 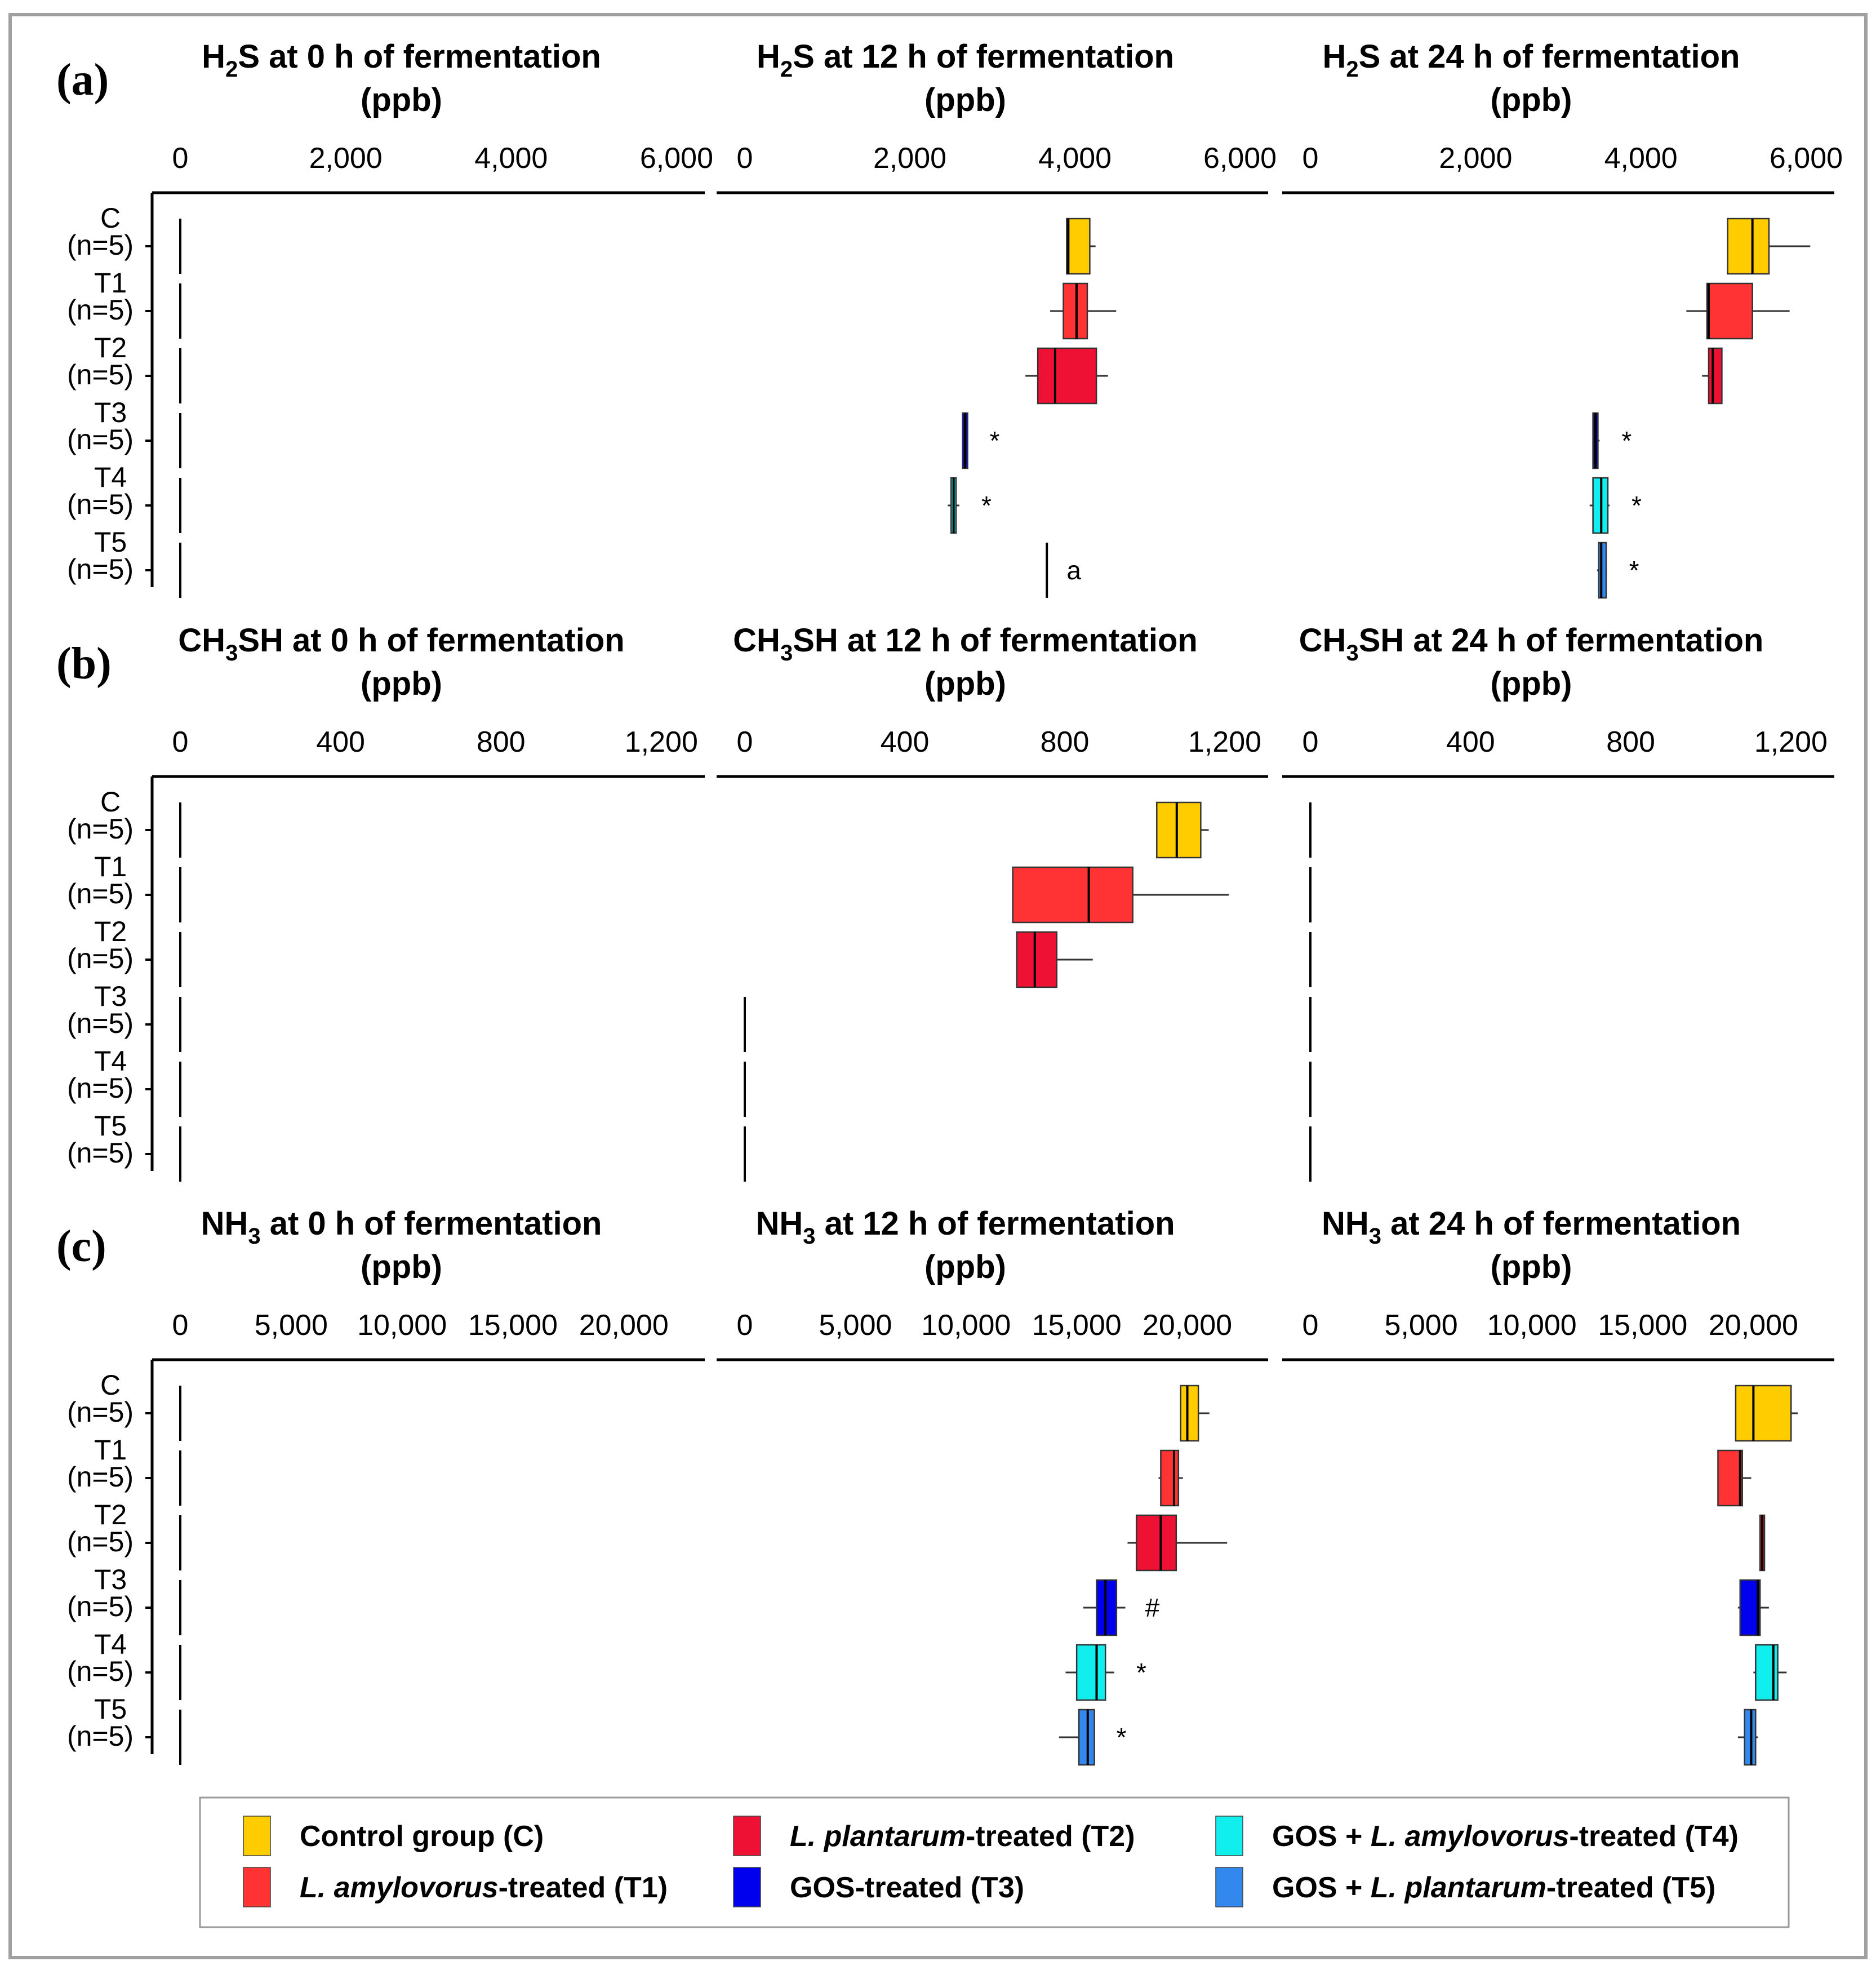 I want to click on box-t5: a, so click(x=1063, y=570).